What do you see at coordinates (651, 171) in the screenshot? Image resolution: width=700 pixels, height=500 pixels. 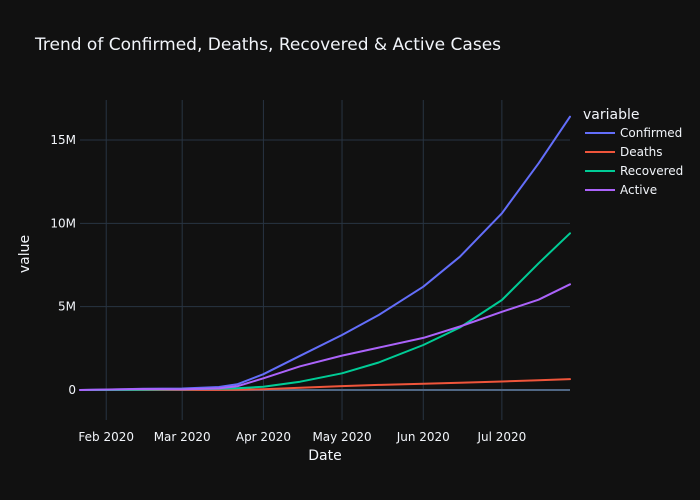 I see `legend-label: Recovered` at bounding box center [651, 171].